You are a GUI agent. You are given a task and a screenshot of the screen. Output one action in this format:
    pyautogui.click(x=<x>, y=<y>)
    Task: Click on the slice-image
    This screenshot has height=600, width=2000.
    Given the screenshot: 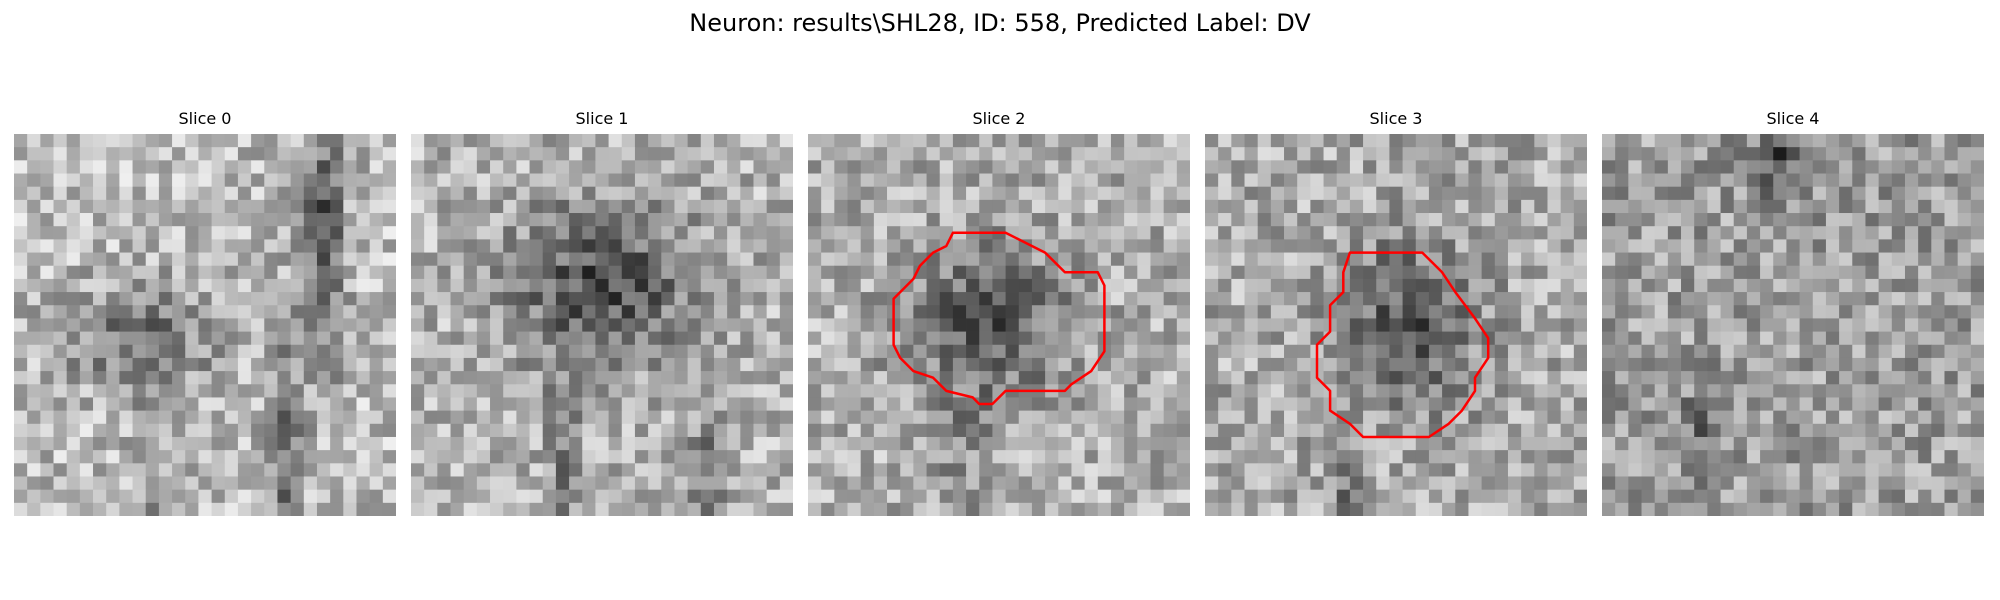 What is the action you would take?
    pyautogui.click(x=999, y=325)
    